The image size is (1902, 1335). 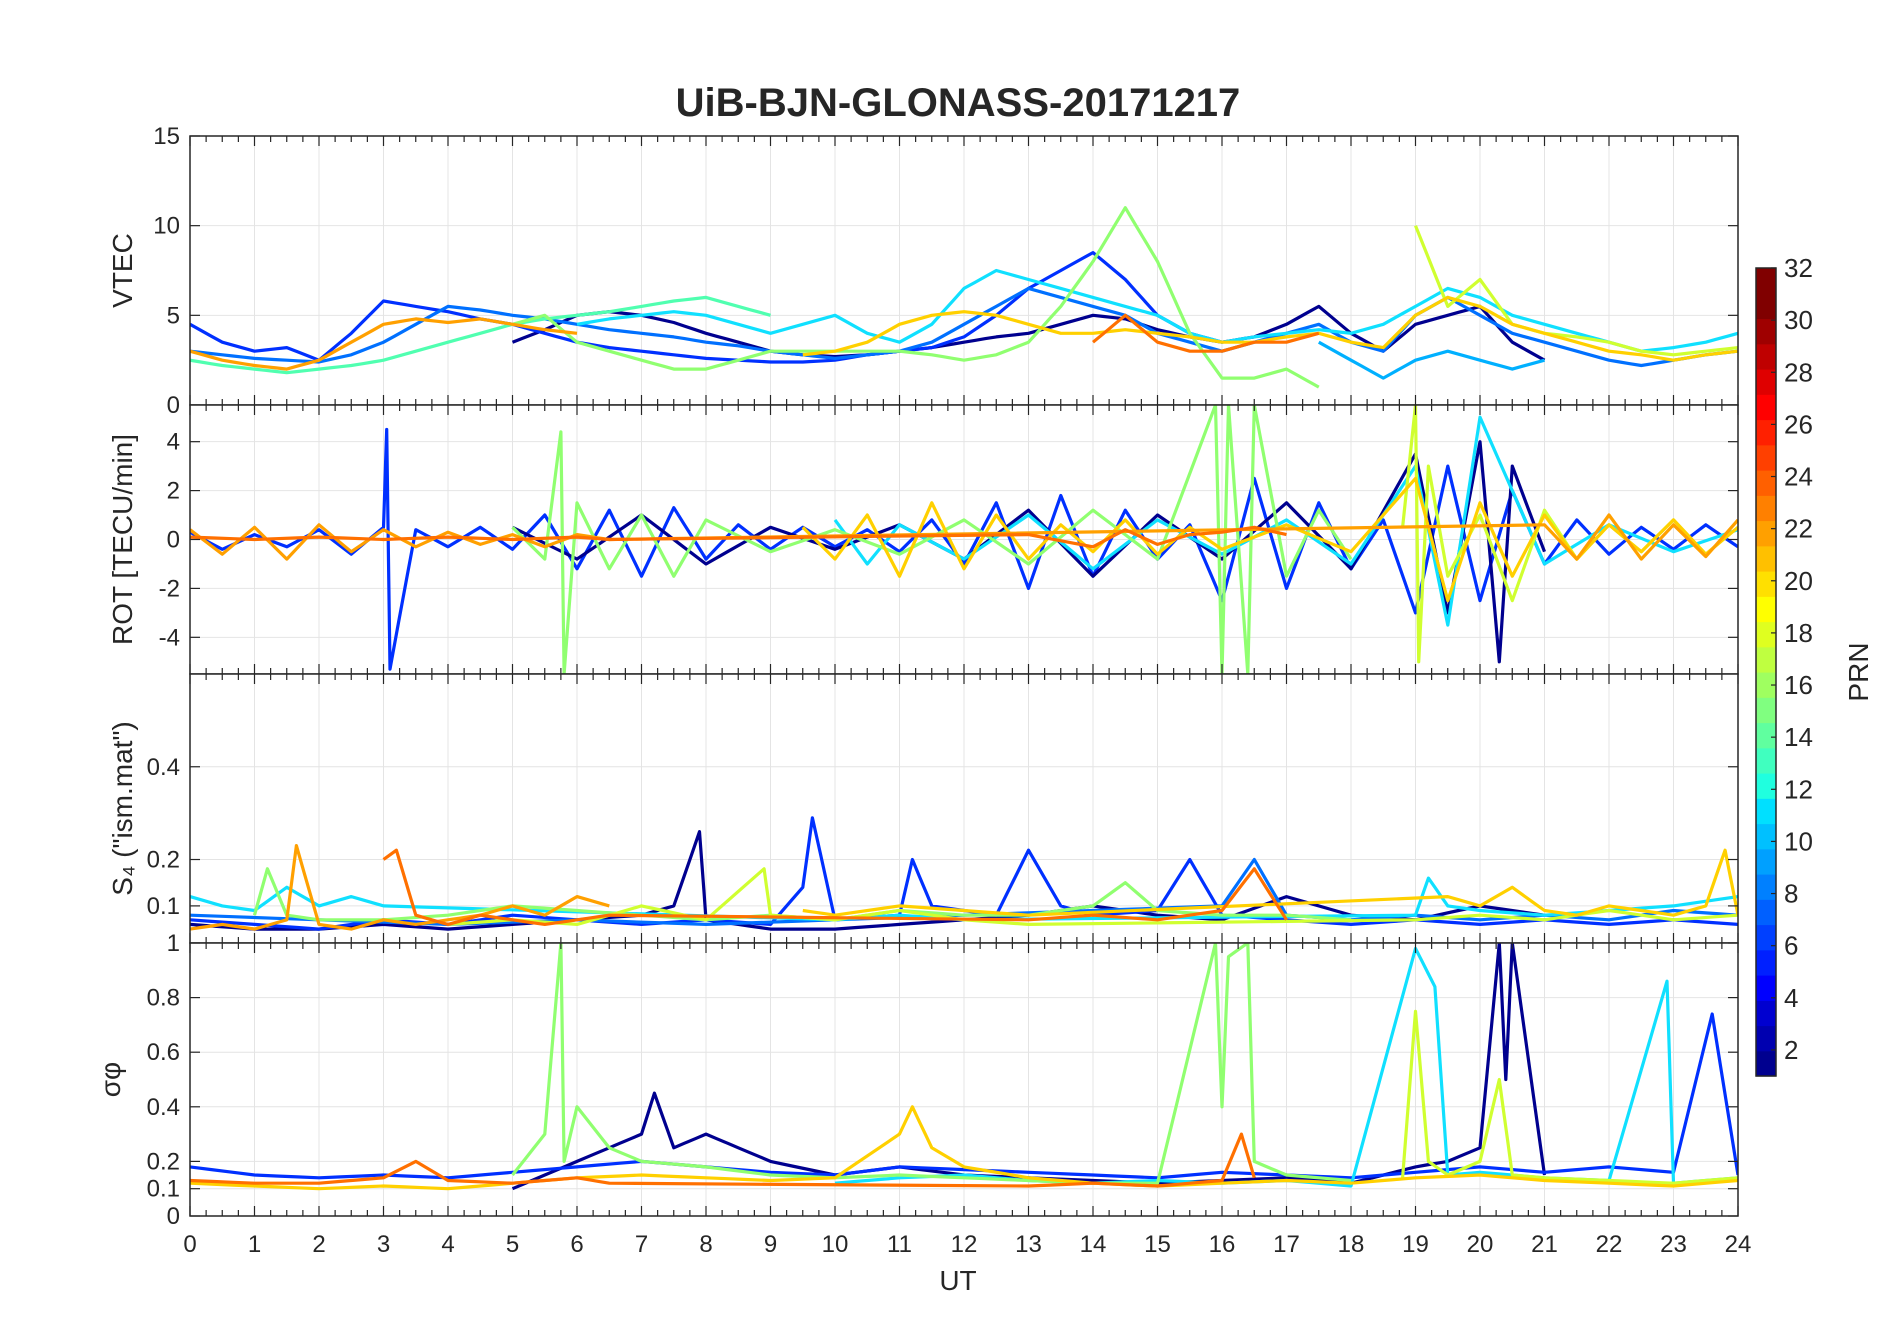 What do you see at coordinates (1798, 633) in the screenshot?
I see `colorbar-tick-label: 18` at bounding box center [1798, 633].